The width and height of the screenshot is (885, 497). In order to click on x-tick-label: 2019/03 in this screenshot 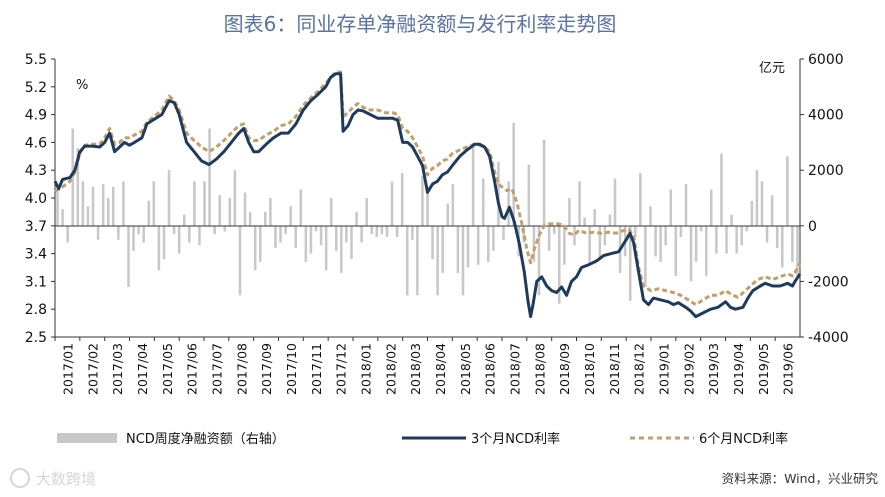, I will do `click(713, 369)`.